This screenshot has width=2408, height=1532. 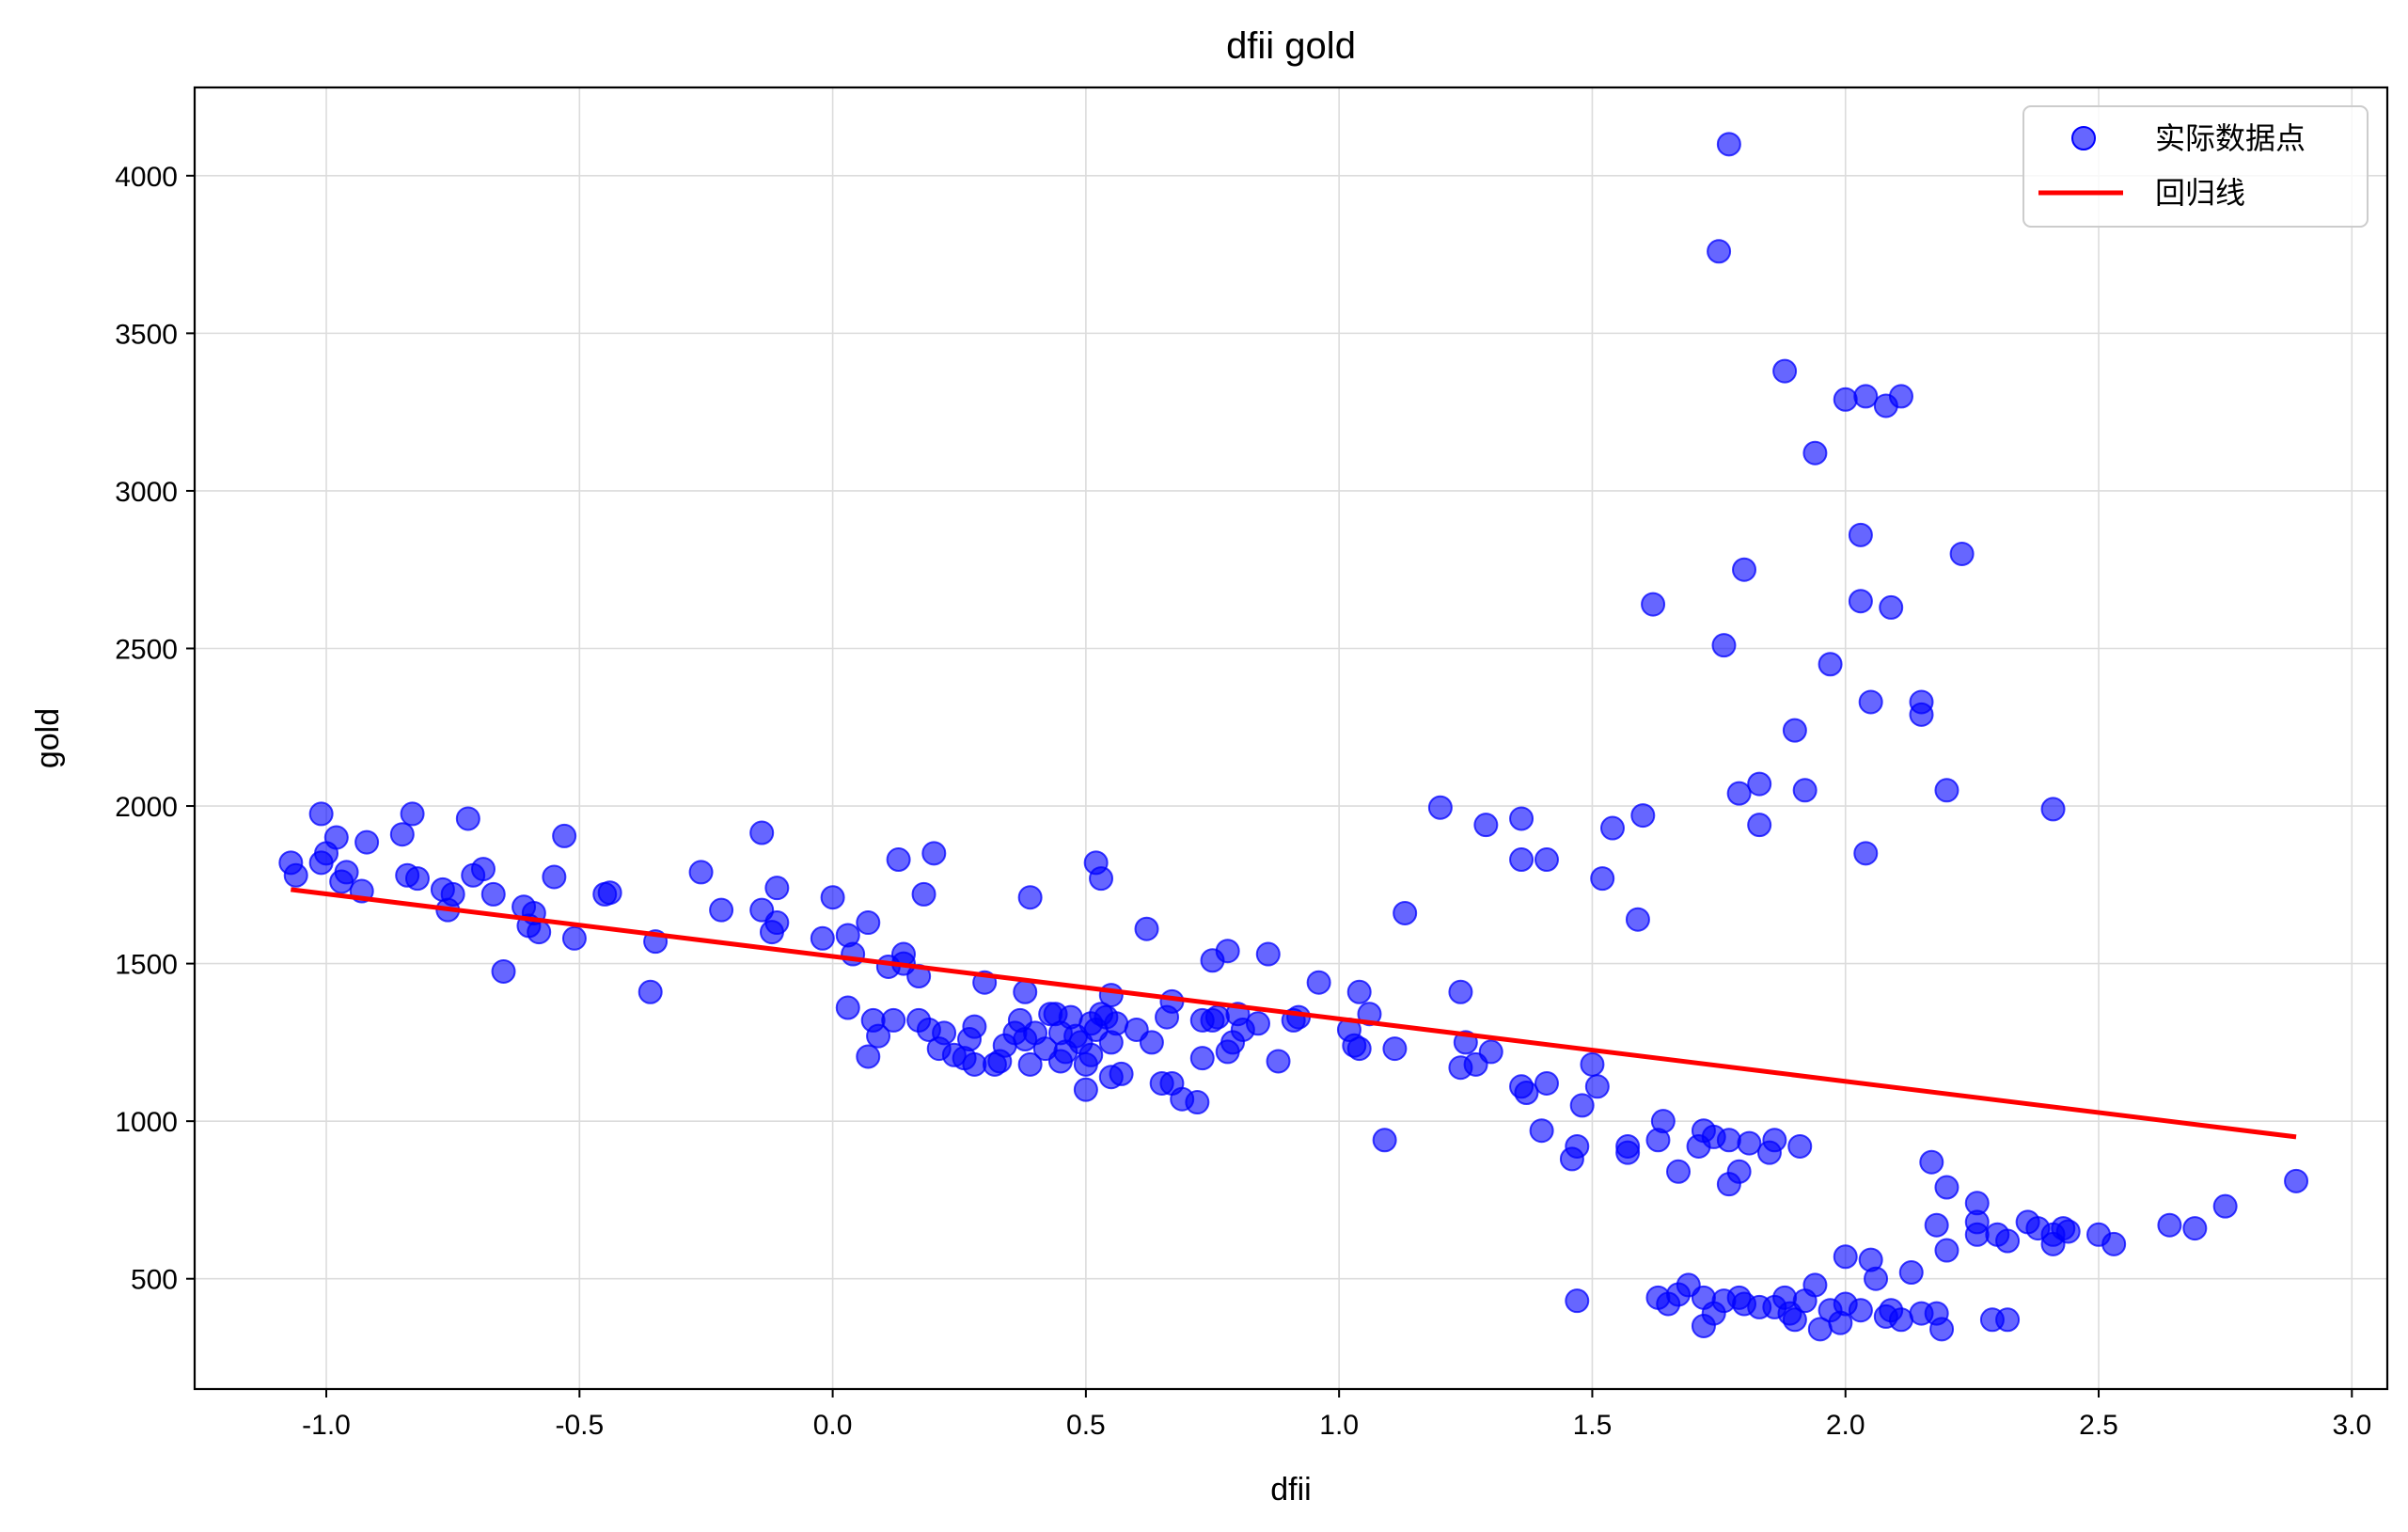 I want to click on legend-box, so click(x=2195, y=167).